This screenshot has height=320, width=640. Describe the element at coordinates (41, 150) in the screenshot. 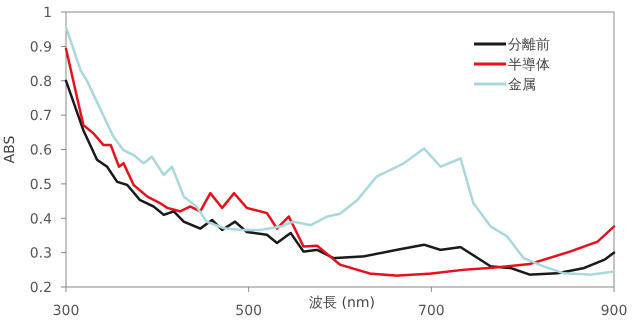

I see `y-tick-label: 0.6` at that location.